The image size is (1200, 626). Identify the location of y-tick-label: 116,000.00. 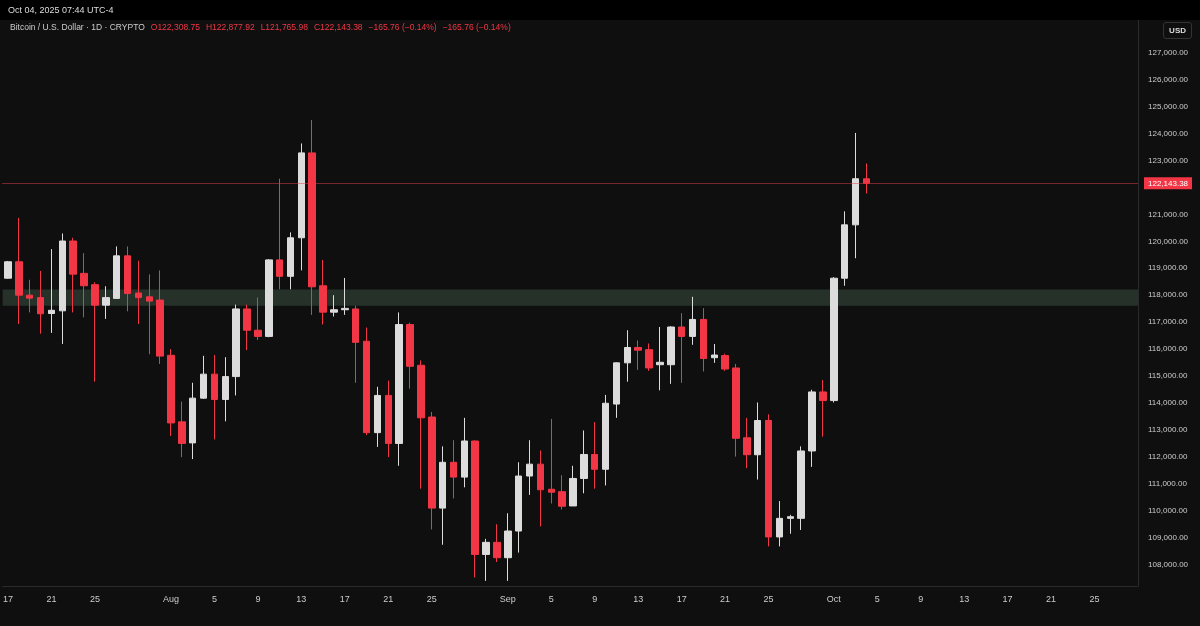
(1168, 349).